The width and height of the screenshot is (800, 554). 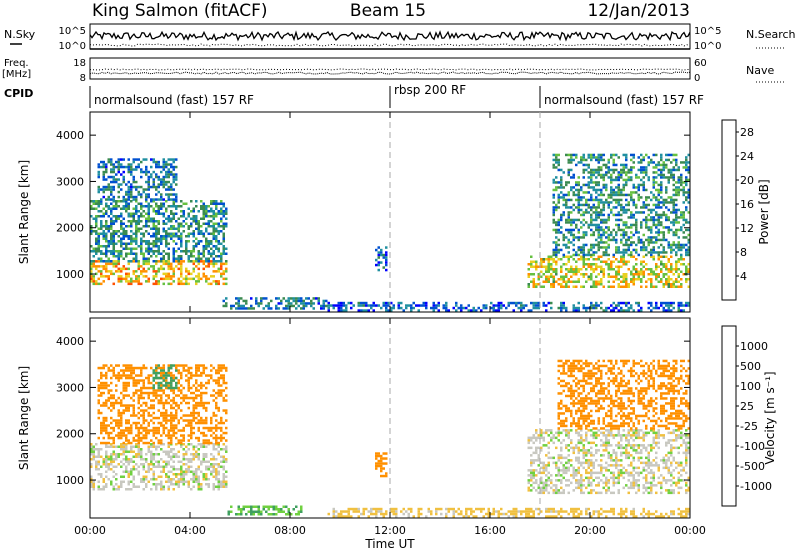 What do you see at coordinates (79, 63) in the screenshot?
I see `freq-tick-top: 18` at bounding box center [79, 63].